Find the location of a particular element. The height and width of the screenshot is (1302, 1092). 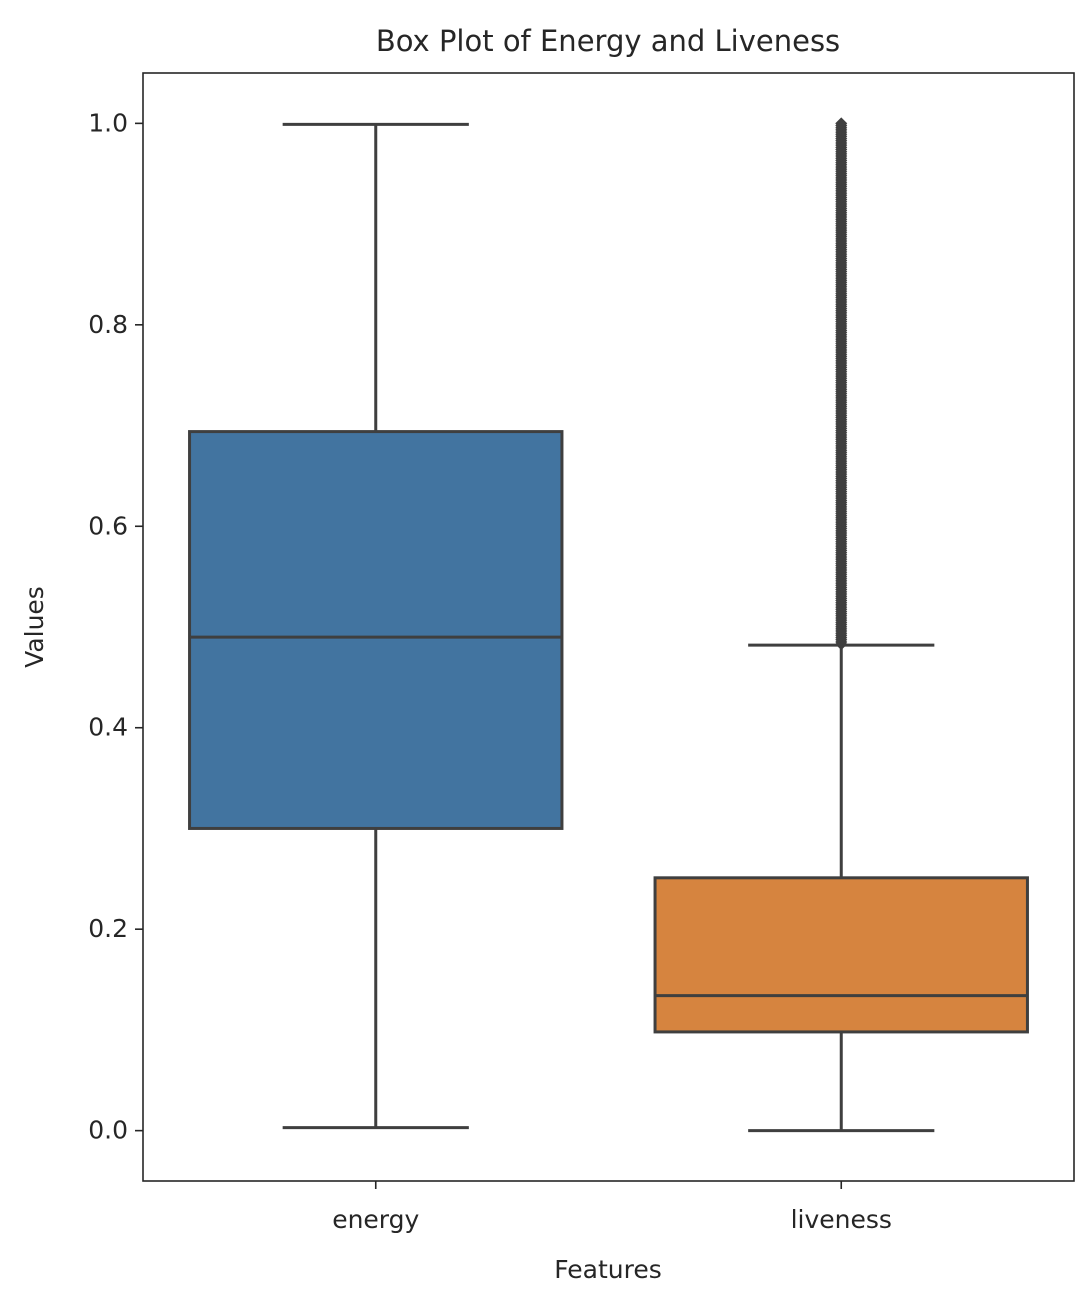

y-tick-label: 0.4 is located at coordinates (108, 727).